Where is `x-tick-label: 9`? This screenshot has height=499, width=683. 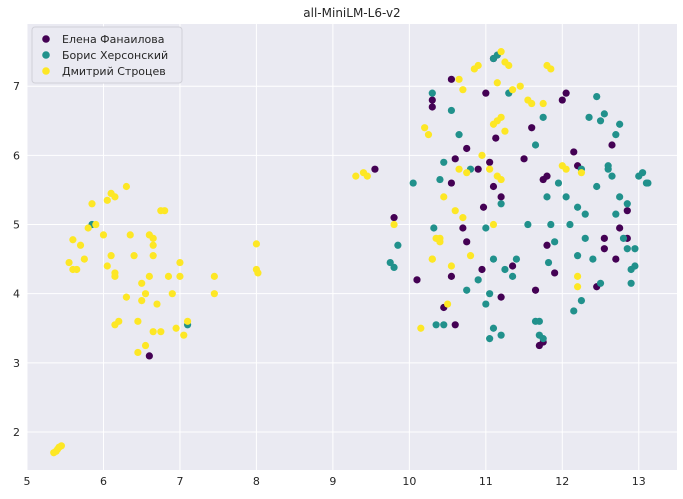
x-tick-label: 9 is located at coordinates (332, 481).